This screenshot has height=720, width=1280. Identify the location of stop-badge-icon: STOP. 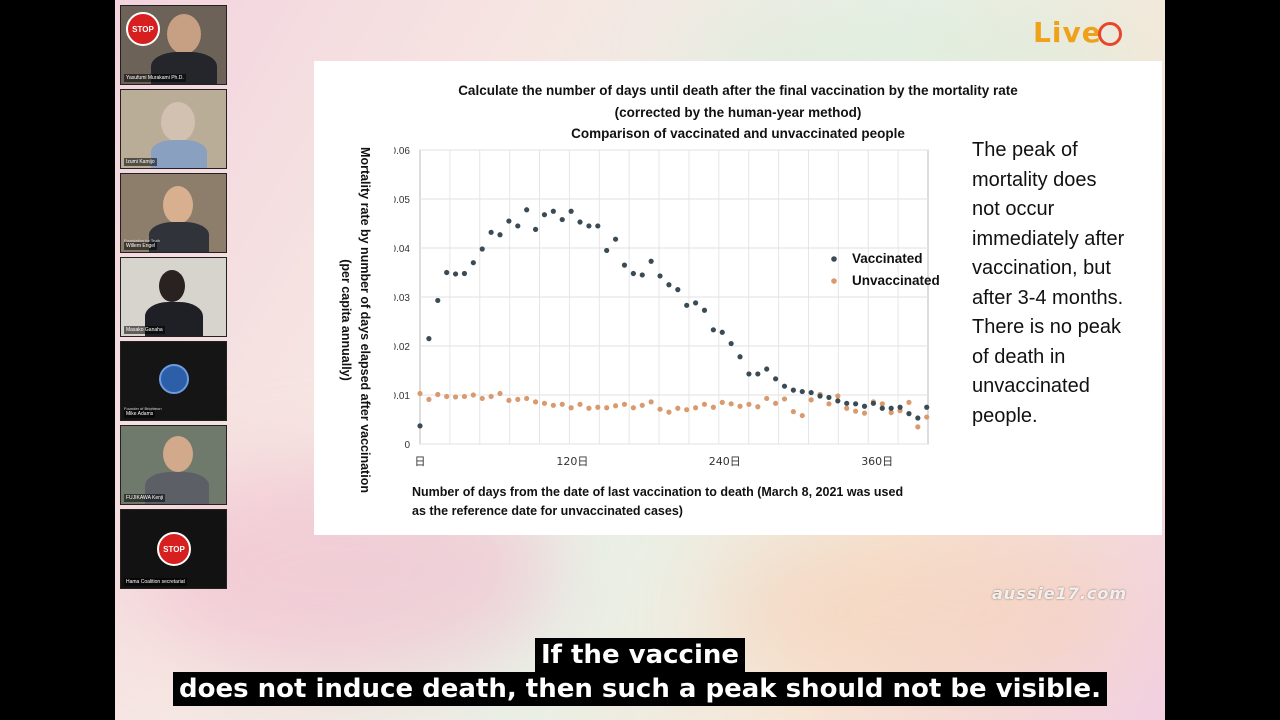
(143, 29).